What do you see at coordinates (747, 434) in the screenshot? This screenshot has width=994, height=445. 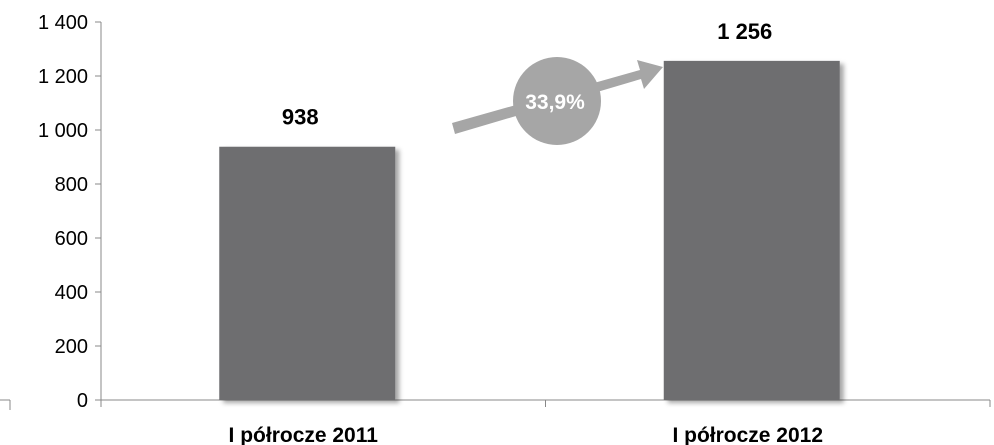 I see `x-tick-label: I półrocze 2012` at bounding box center [747, 434].